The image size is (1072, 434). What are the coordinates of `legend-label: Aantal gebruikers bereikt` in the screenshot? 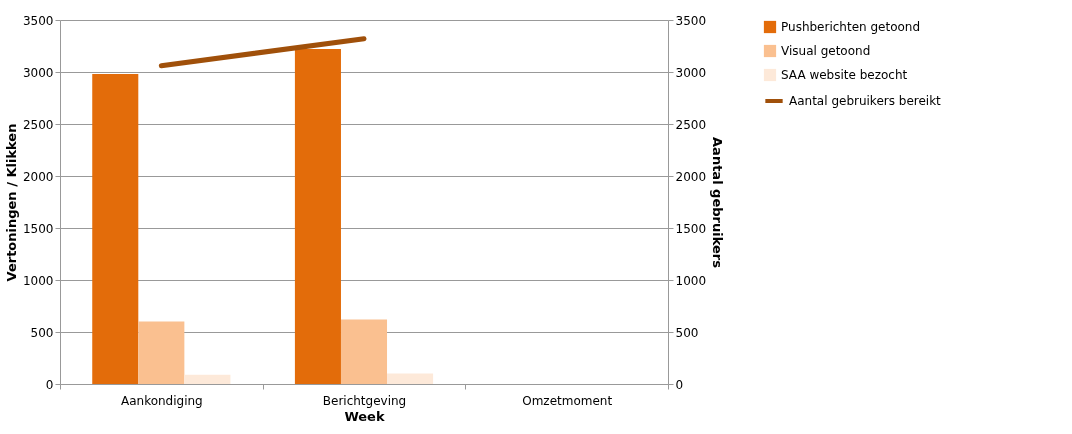 It's located at (865, 101).